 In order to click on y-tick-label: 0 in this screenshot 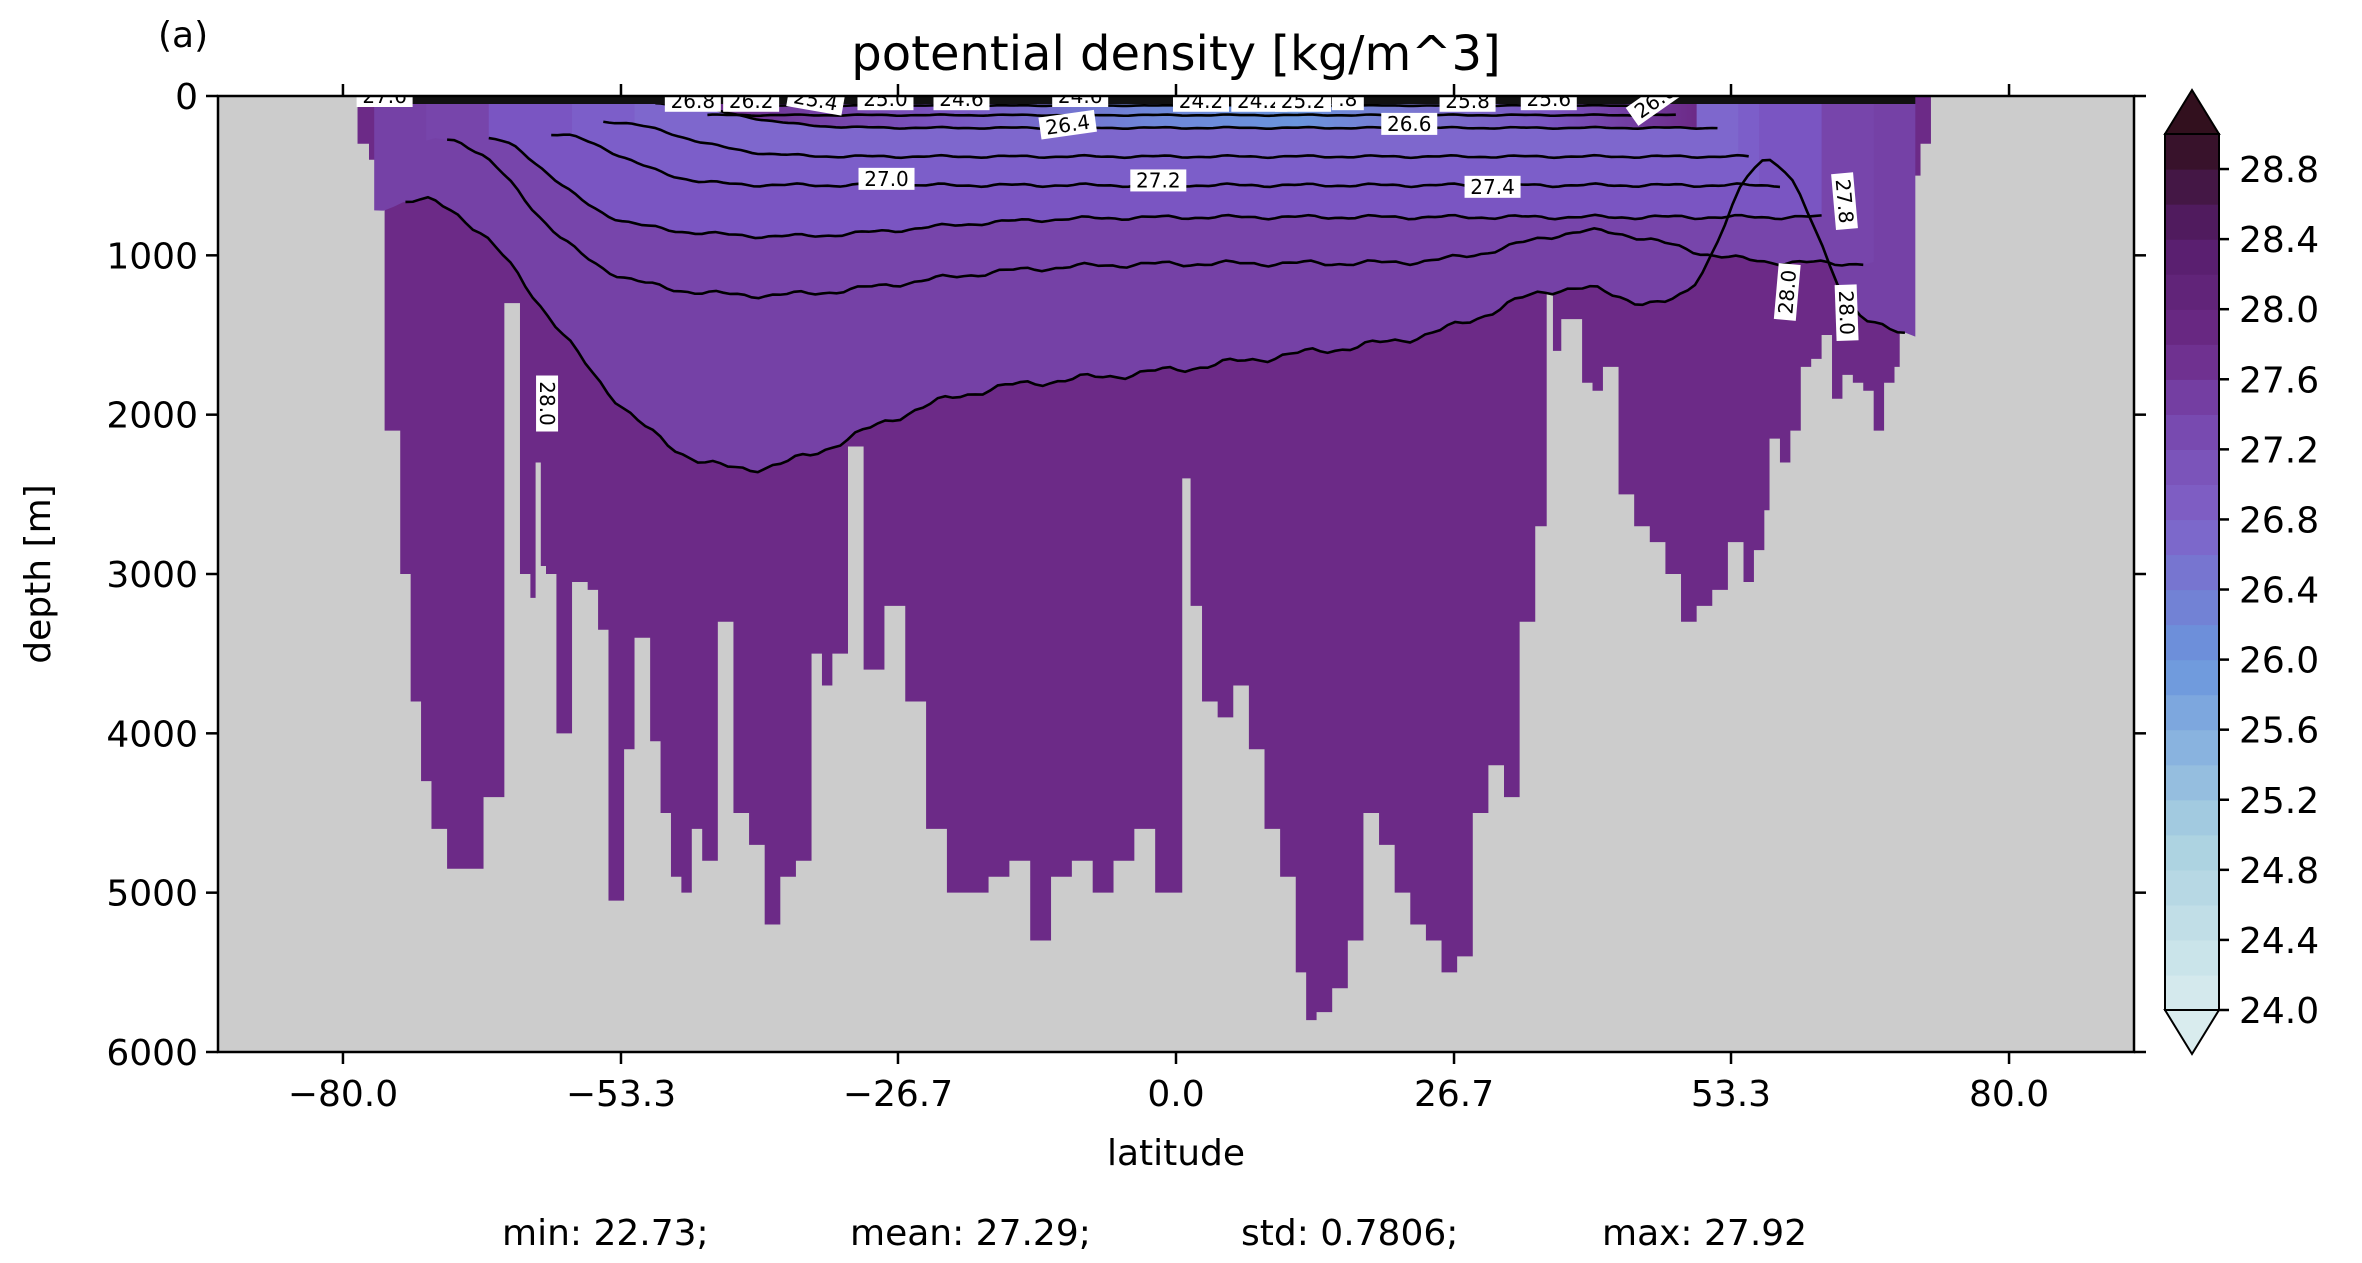, I will do `click(186, 97)`.